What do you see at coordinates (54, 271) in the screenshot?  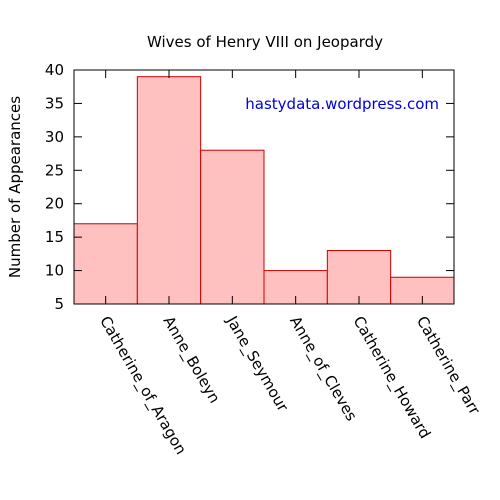 I see `y-tick-label: 10` at bounding box center [54, 271].